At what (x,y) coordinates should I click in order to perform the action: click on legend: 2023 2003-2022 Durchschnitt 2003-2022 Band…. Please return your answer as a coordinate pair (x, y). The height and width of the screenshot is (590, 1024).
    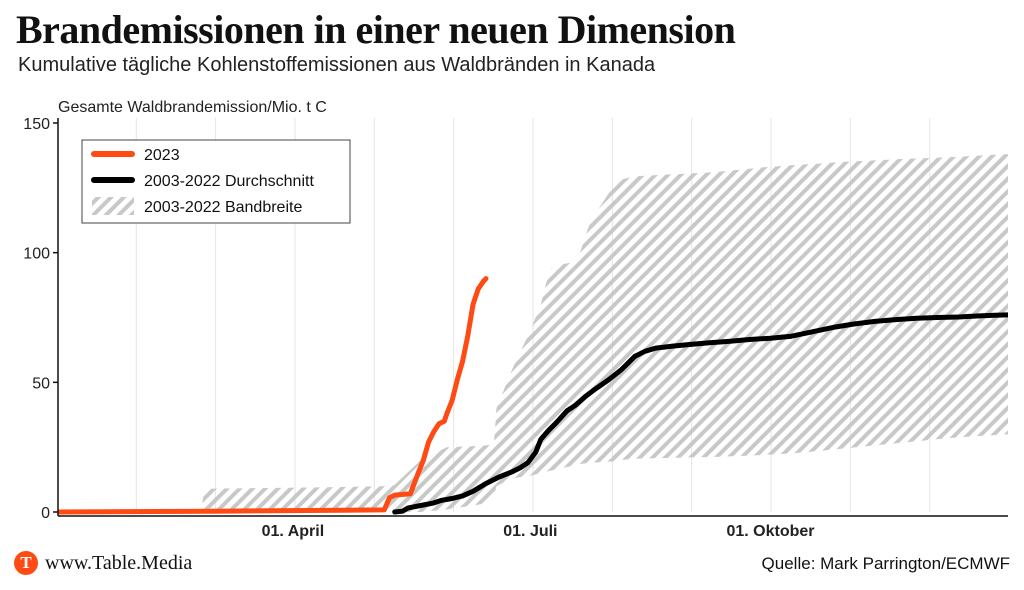
    Looking at the image, I should click on (216, 181).